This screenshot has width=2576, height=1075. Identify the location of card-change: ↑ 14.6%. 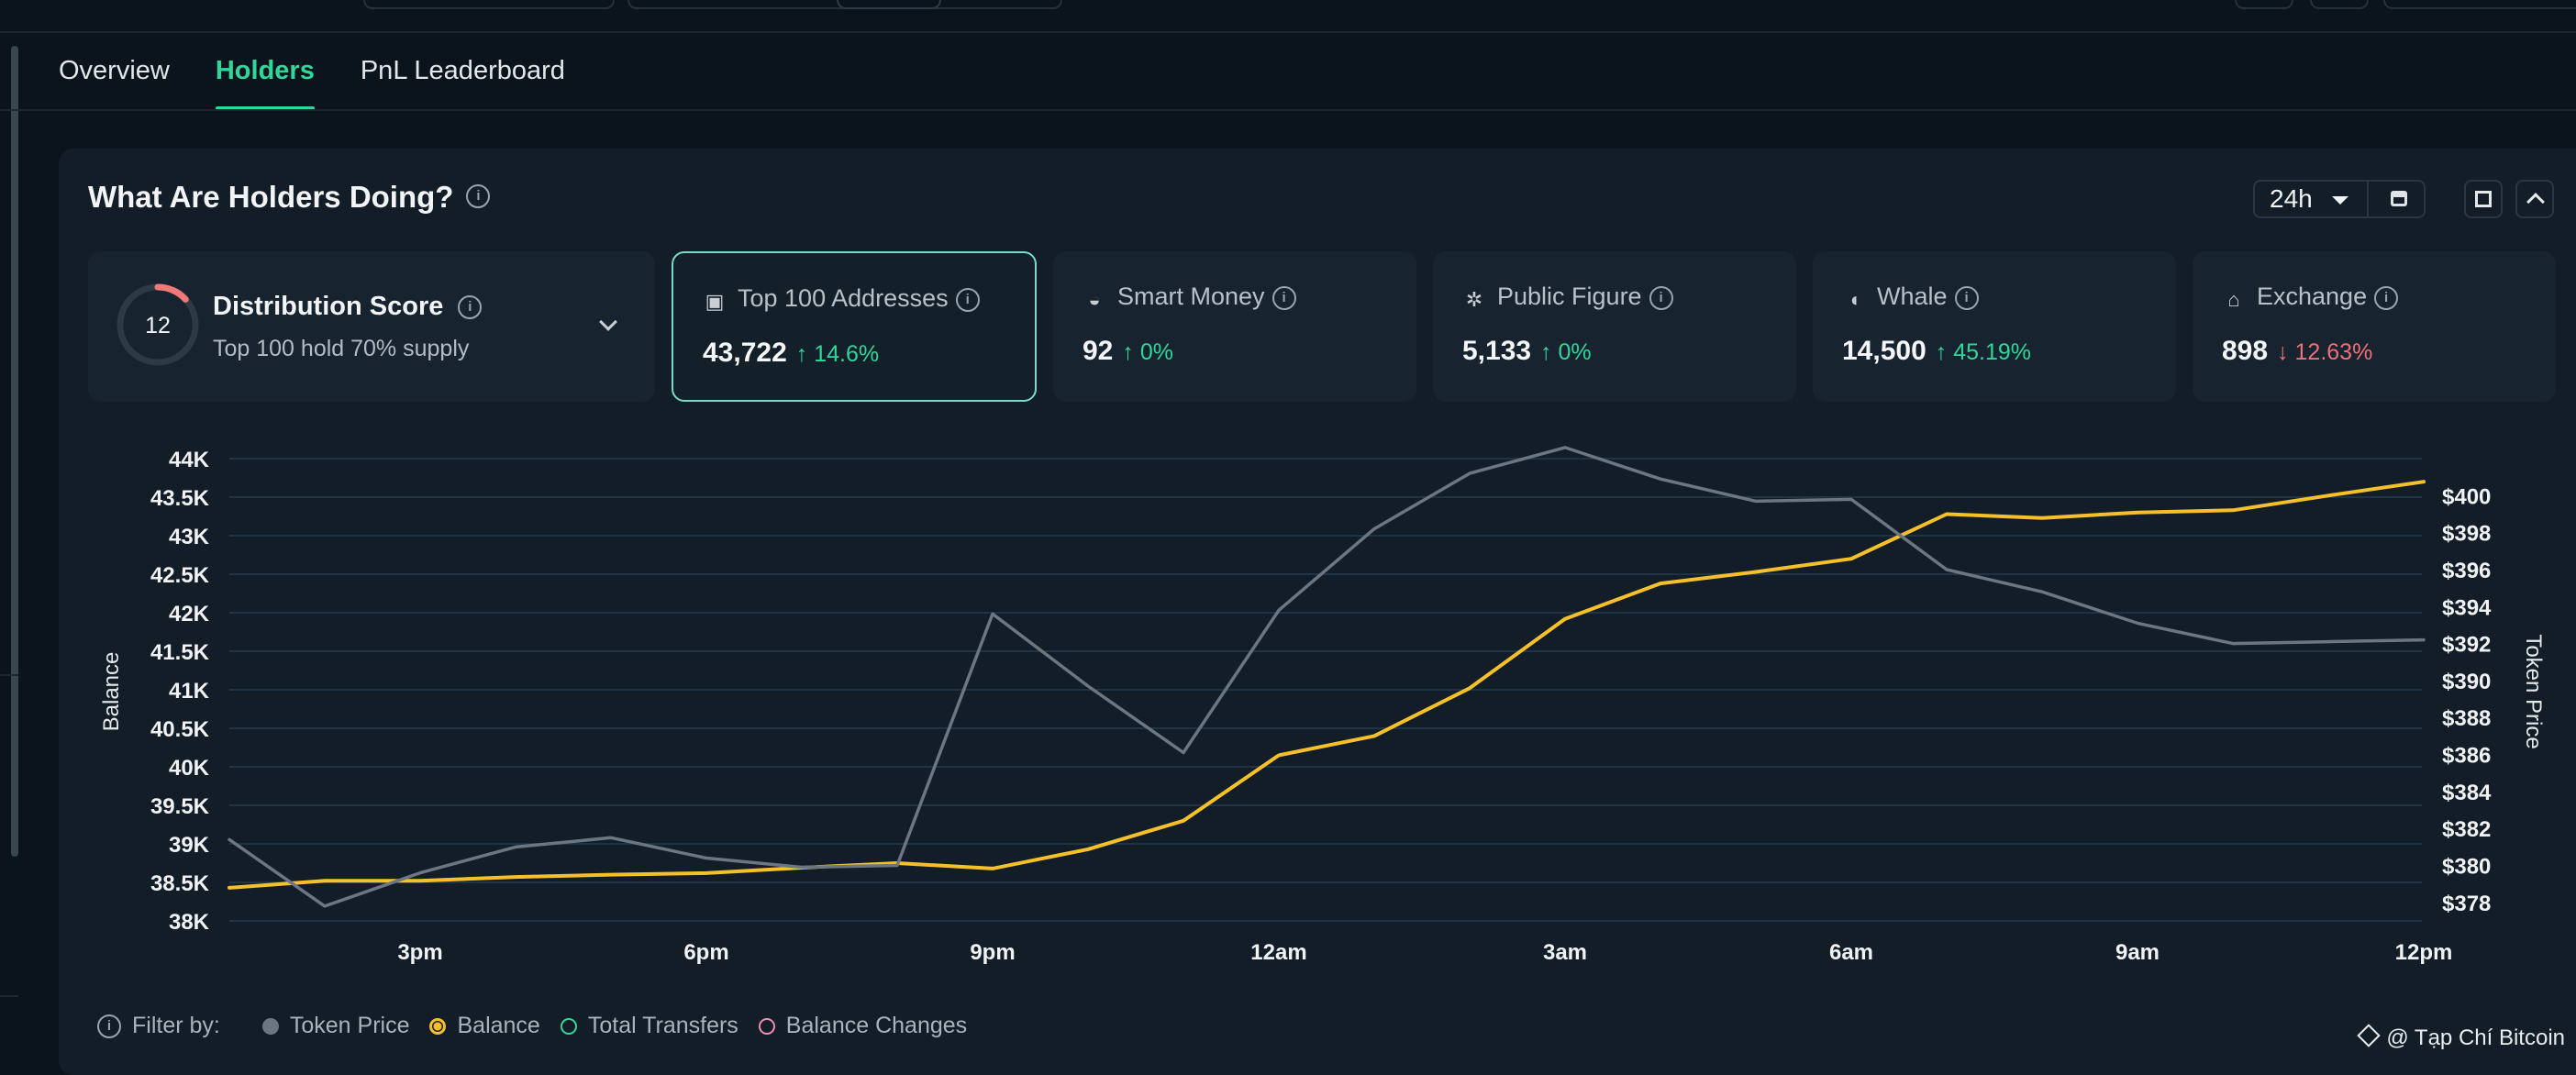
(837, 354).